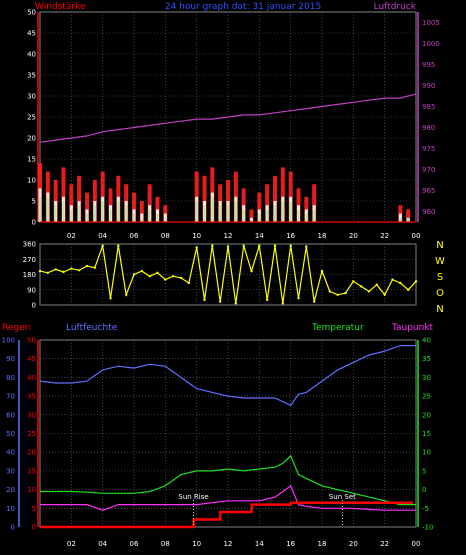 Image resolution: width=466 pixels, height=555 pixels. What do you see at coordinates (29, 275) in the screenshot?
I see `dir-tick-label: 180` at bounding box center [29, 275].